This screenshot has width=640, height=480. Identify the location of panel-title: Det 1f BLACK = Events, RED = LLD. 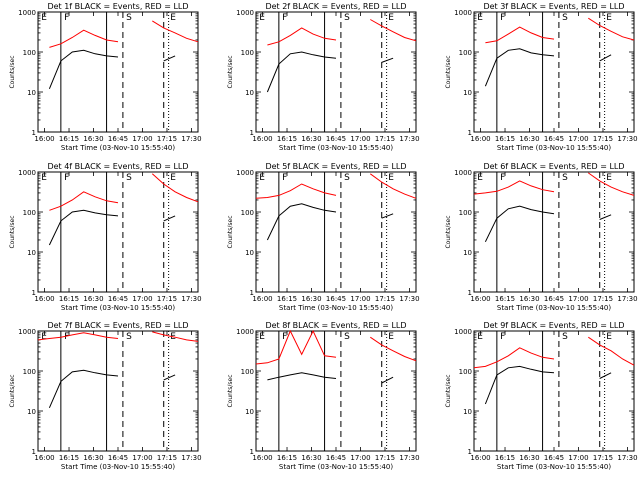
(117, 6).